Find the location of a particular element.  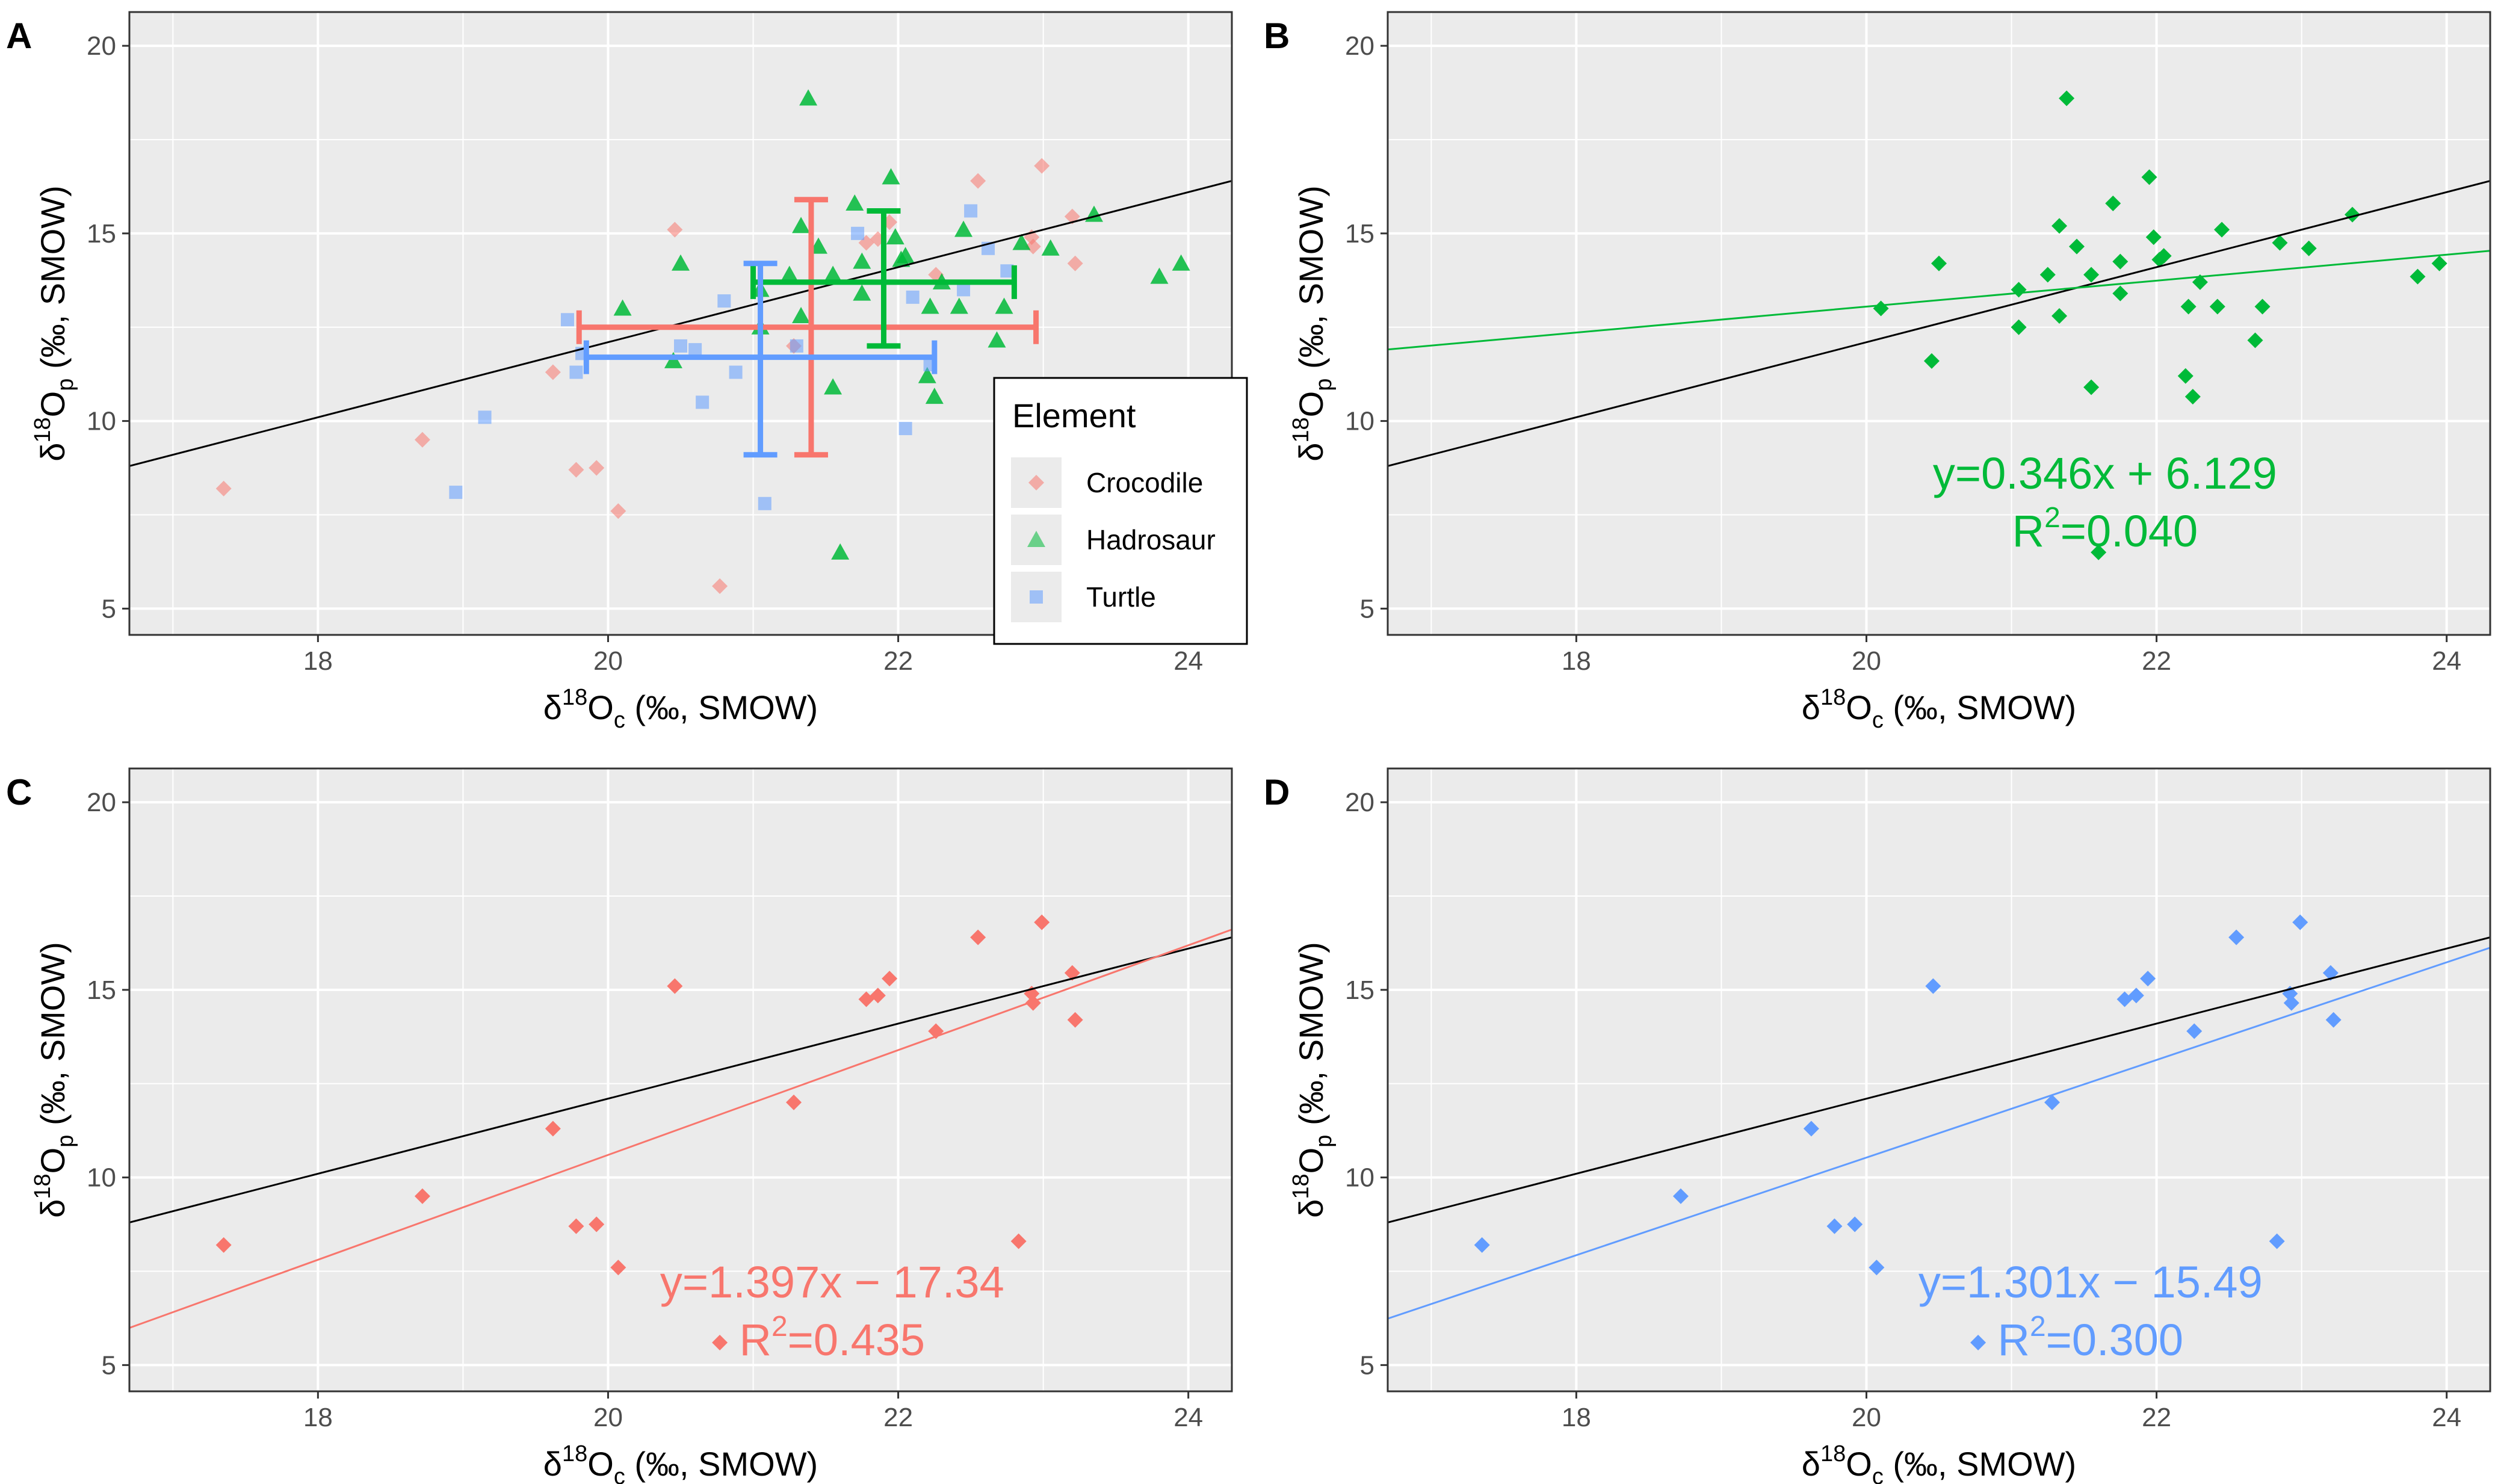

legend-title: Element is located at coordinates (1074, 415).